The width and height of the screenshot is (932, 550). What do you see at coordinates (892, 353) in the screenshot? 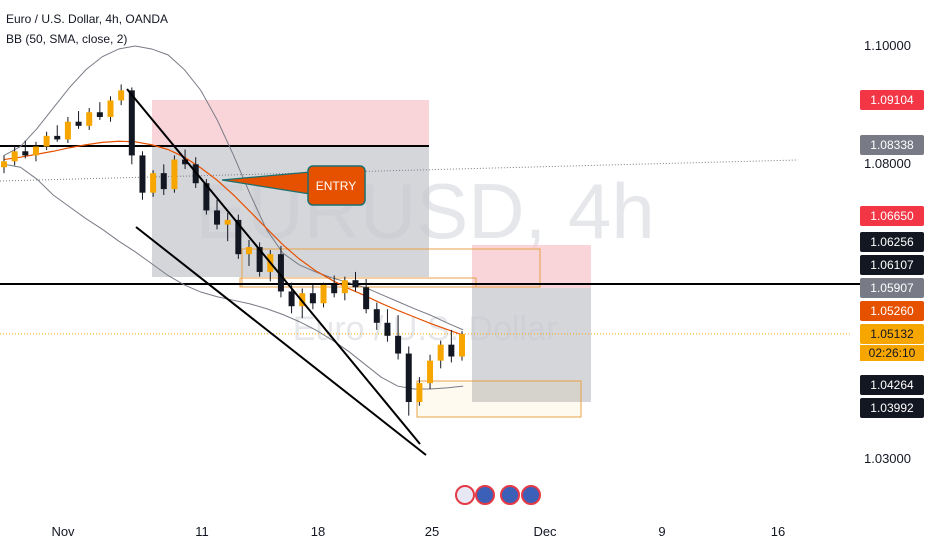
I see `candle-countdown: 02:26:10` at bounding box center [892, 353].